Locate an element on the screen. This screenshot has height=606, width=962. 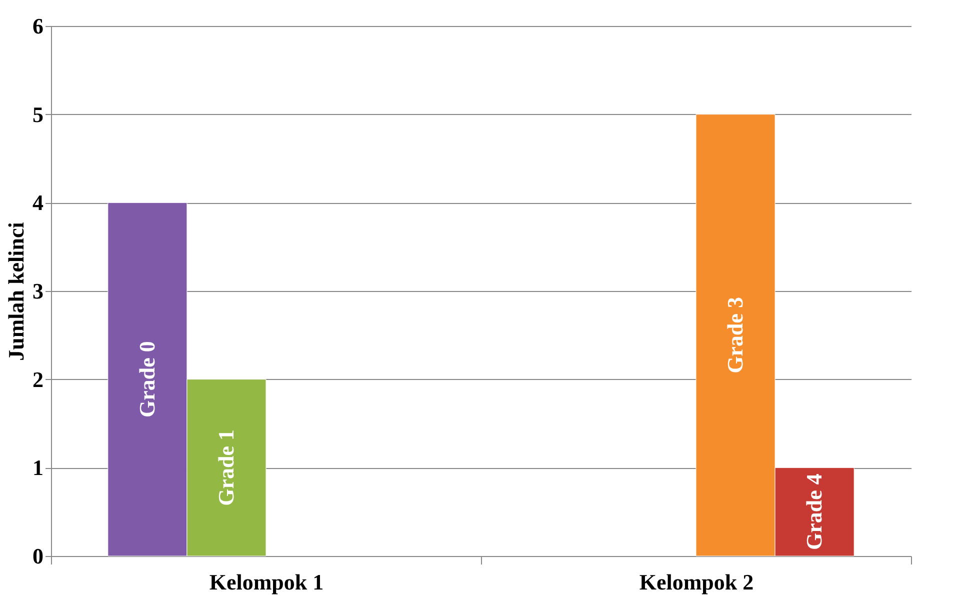
y-tick-label: 3 is located at coordinates (38, 291).